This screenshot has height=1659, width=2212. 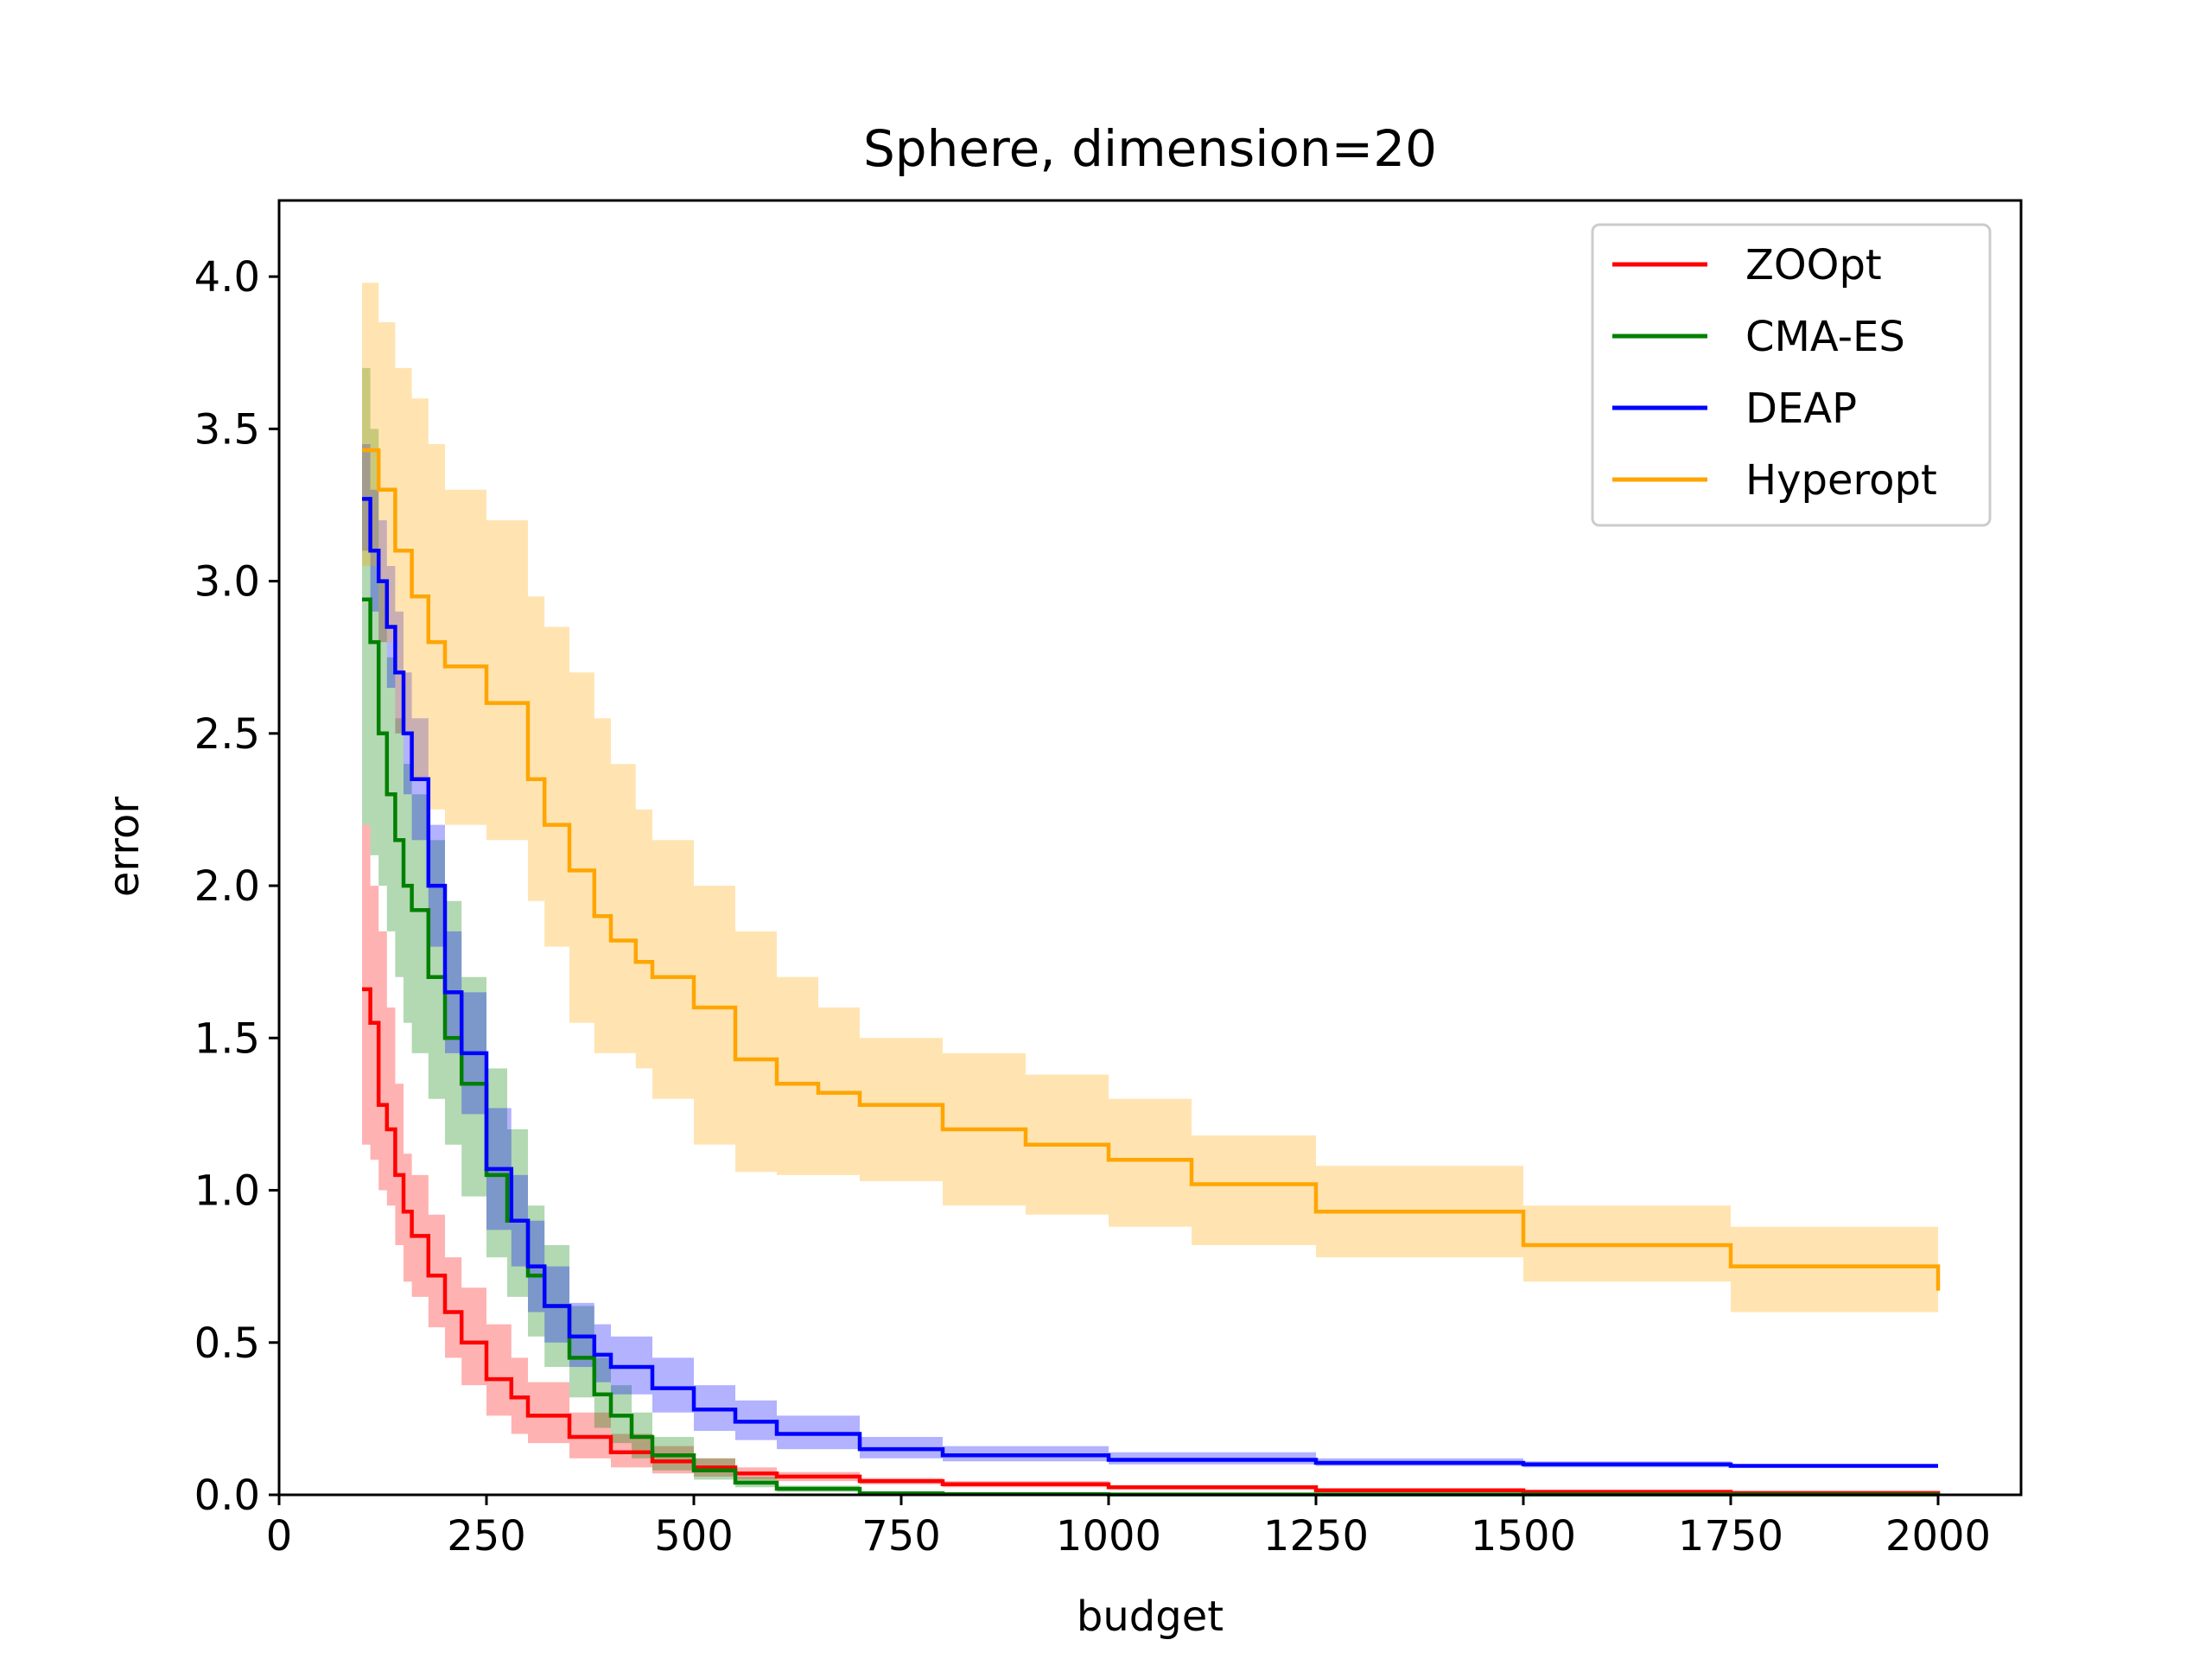 I want to click on x-axis-ticks: 0 250 500 750 1000 1250 1500 1750 2000, so click(x=1128, y=1527).